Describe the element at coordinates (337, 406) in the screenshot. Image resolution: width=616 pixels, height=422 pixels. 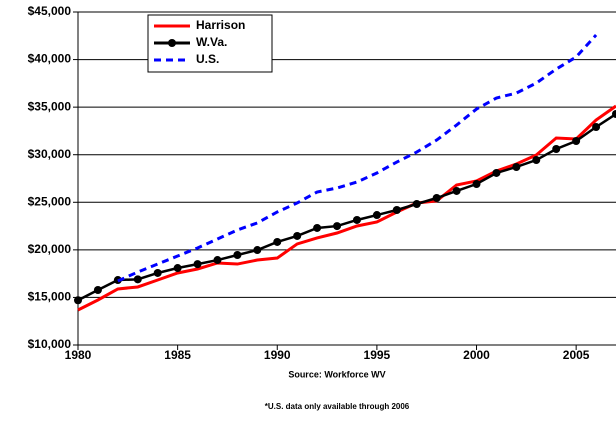
I see `footnote: *U.S. data only available through 2006` at that location.